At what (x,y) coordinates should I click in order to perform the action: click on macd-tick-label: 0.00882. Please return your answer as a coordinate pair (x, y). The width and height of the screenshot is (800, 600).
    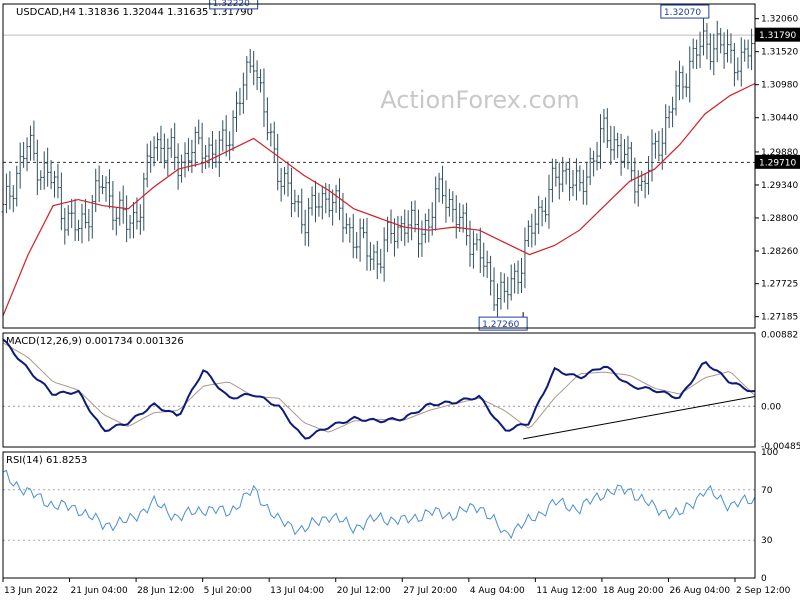
    Looking at the image, I should click on (779, 335).